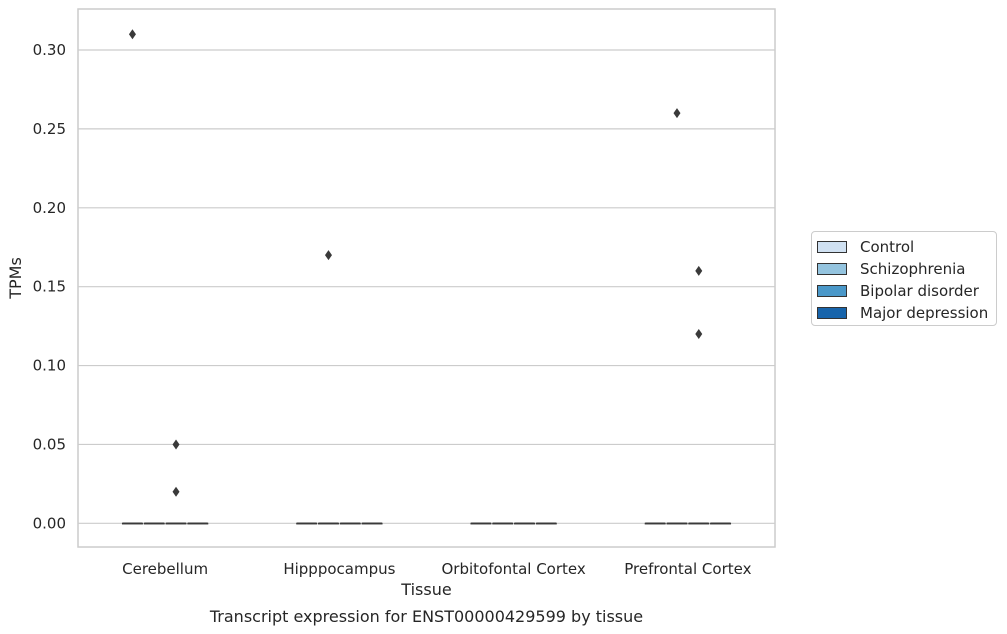  I want to click on x-tick-label: Prefrontal Cortex, so click(687, 569).